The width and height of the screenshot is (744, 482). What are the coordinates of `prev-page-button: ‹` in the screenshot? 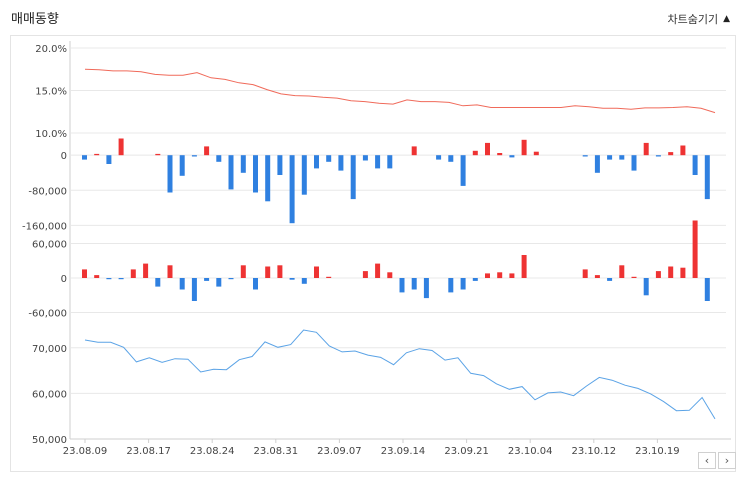 It's located at (707, 460).